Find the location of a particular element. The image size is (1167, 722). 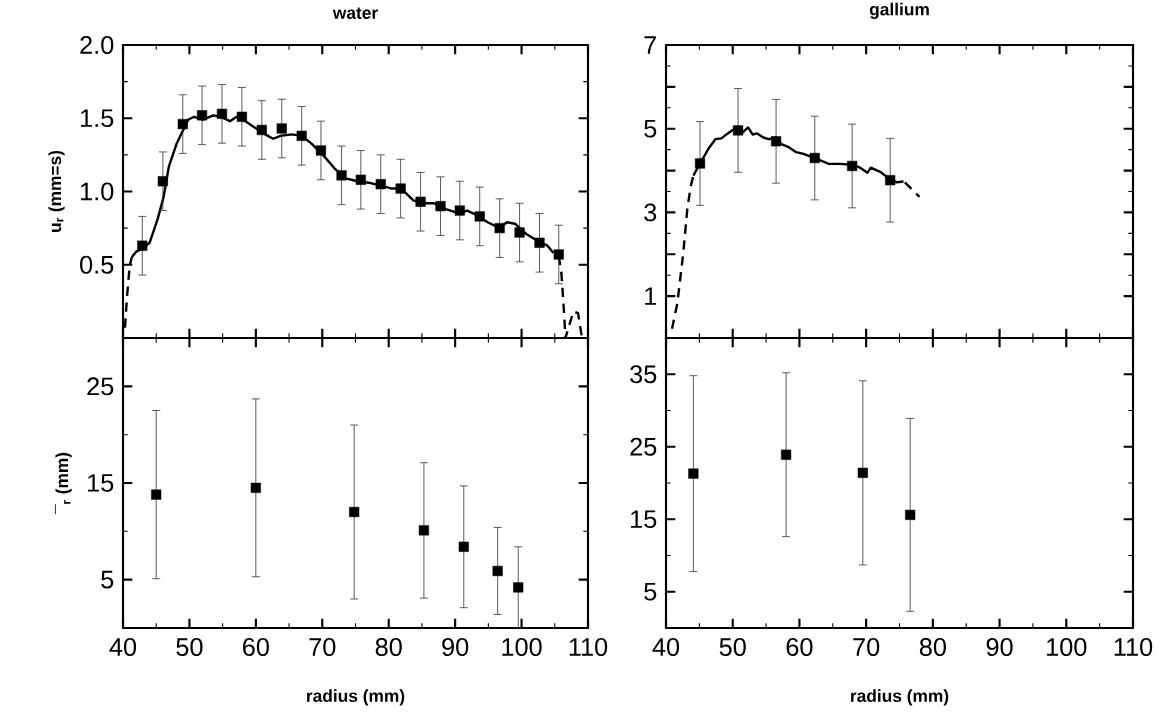

y-tick-label: 1.5 is located at coordinates (97, 118).